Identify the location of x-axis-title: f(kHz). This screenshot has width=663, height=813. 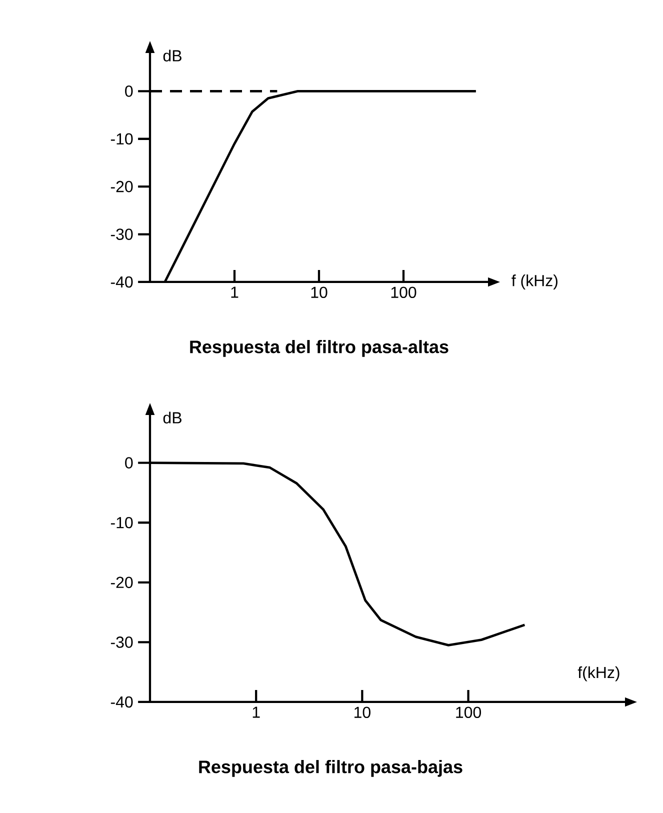
(599, 674).